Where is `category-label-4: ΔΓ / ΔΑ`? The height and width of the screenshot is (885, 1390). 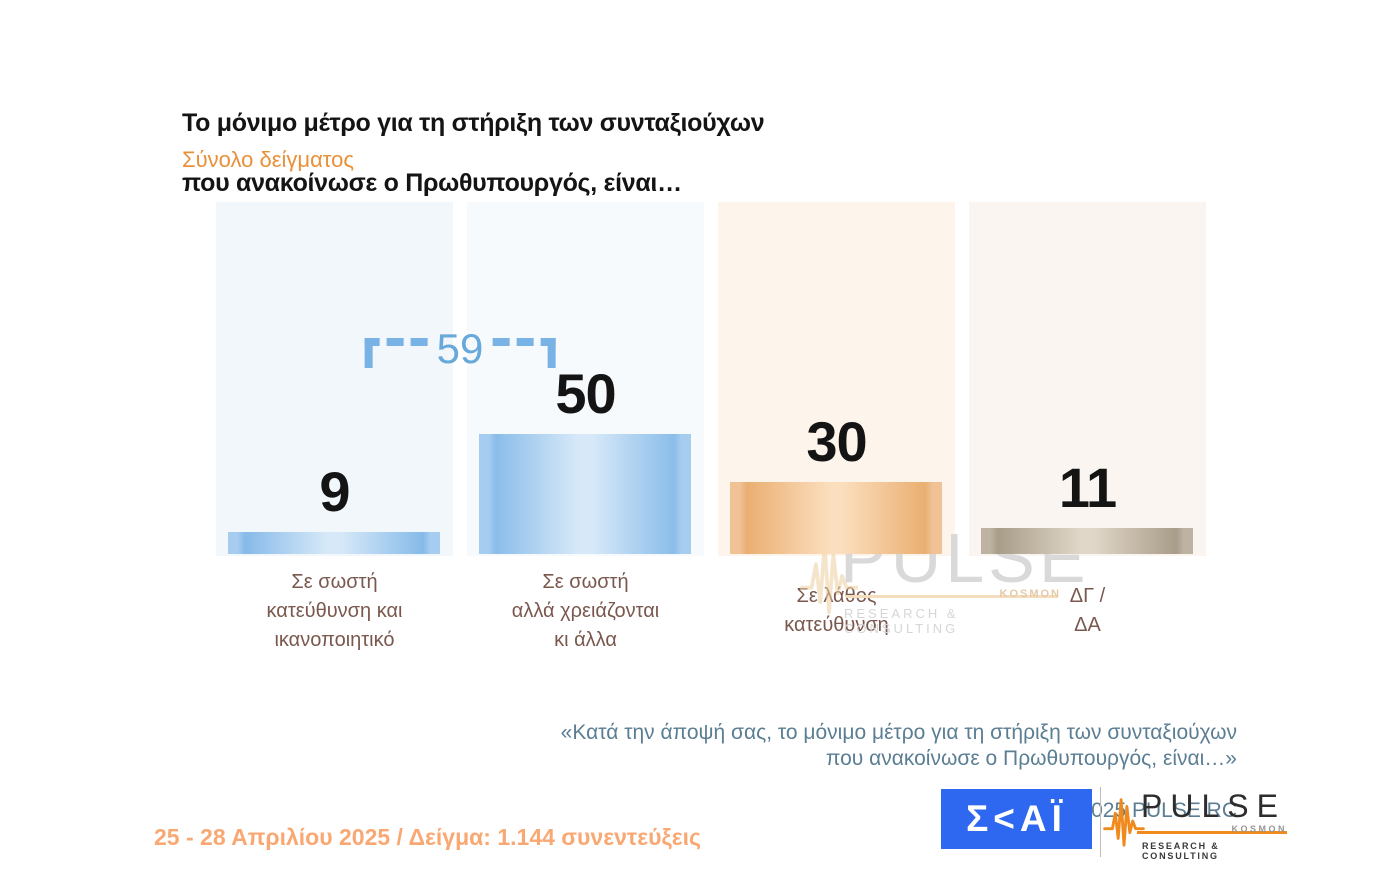
category-label-4: ΔΓ / ΔΑ is located at coordinates (1087, 610).